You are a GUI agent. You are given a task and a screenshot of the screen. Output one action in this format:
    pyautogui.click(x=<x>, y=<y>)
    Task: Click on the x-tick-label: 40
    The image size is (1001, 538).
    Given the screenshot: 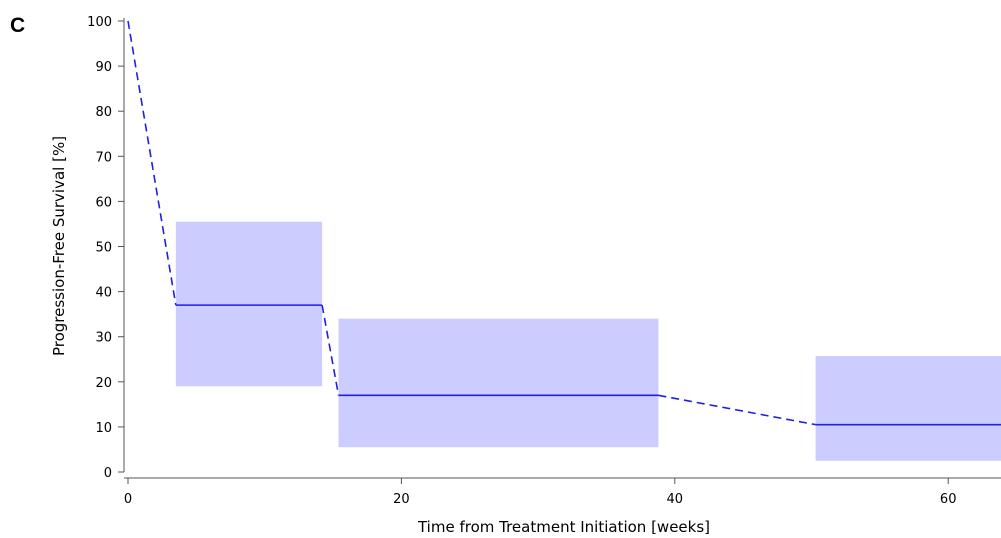 What is the action you would take?
    pyautogui.click(x=675, y=499)
    